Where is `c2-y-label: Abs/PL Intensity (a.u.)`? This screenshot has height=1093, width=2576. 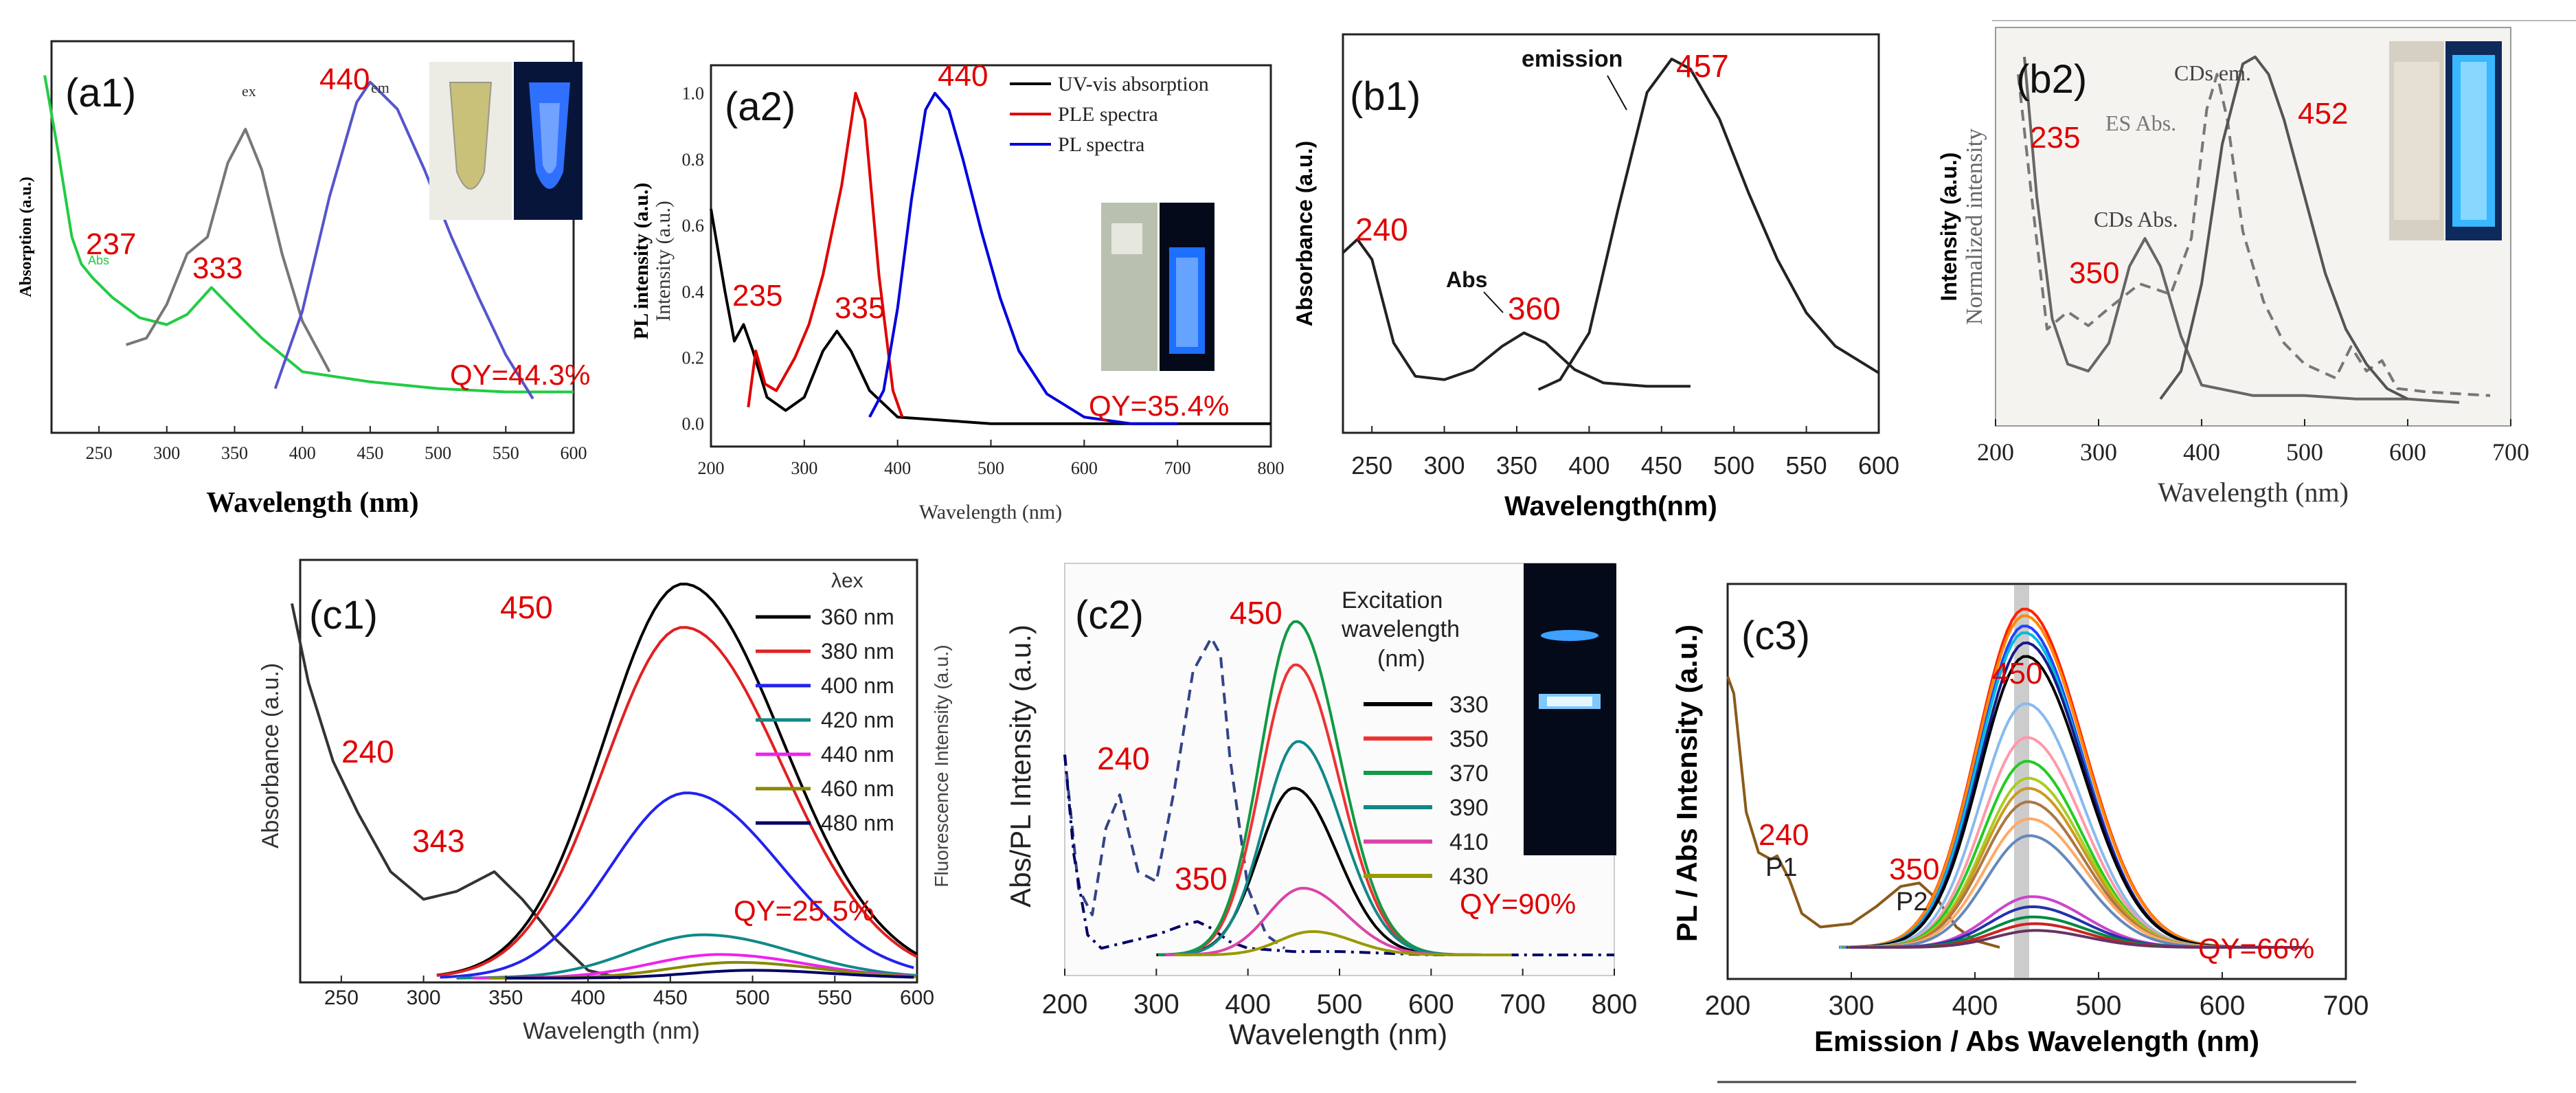 c2-y-label: Abs/PL Intensity (a.u.) is located at coordinates (1020, 766).